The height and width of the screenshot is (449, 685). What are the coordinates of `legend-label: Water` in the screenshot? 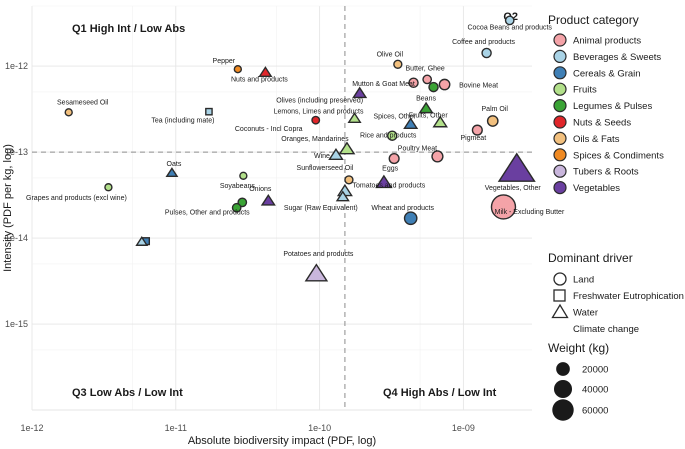 It's located at (585, 313).